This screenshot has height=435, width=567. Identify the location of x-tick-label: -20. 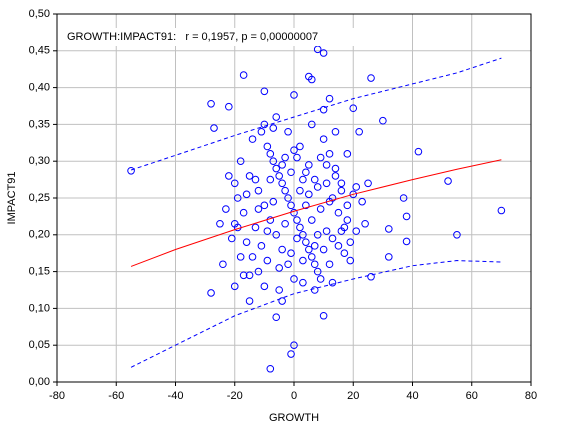
(235, 396).